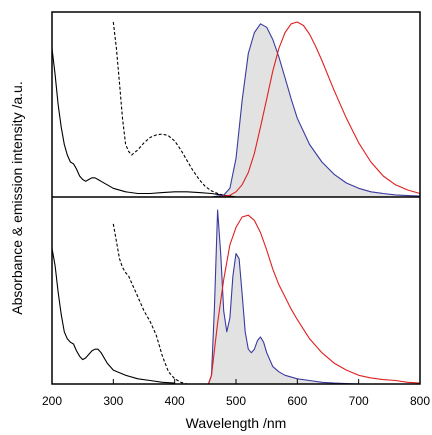 This screenshot has height=435, width=432. Describe the element at coordinates (175, 401) in the screenshot. I see `x-tick-label-400: 400` at that location.